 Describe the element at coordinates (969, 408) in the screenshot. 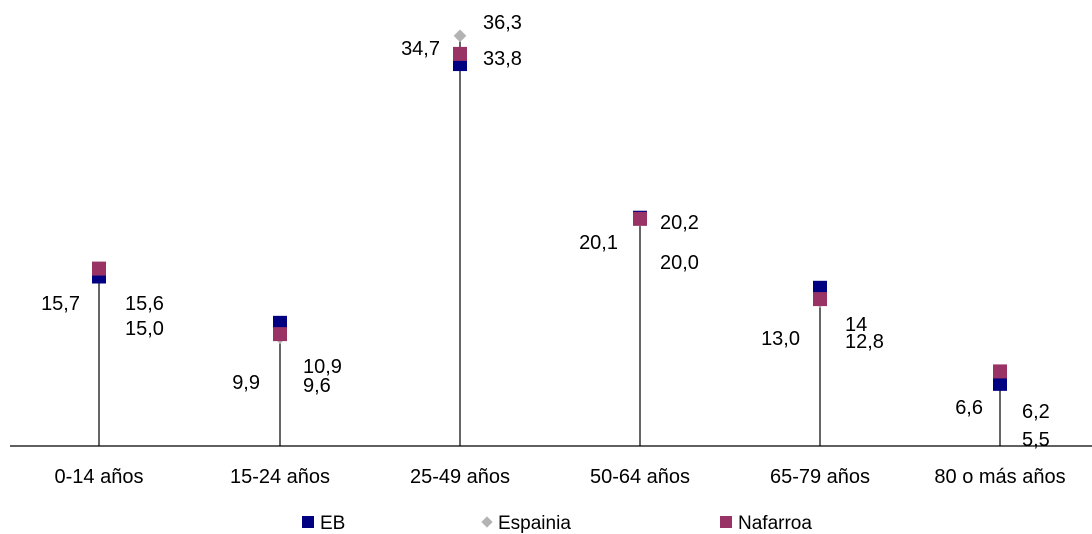

I see `data-label-nafarroa: 6,6` at that location.